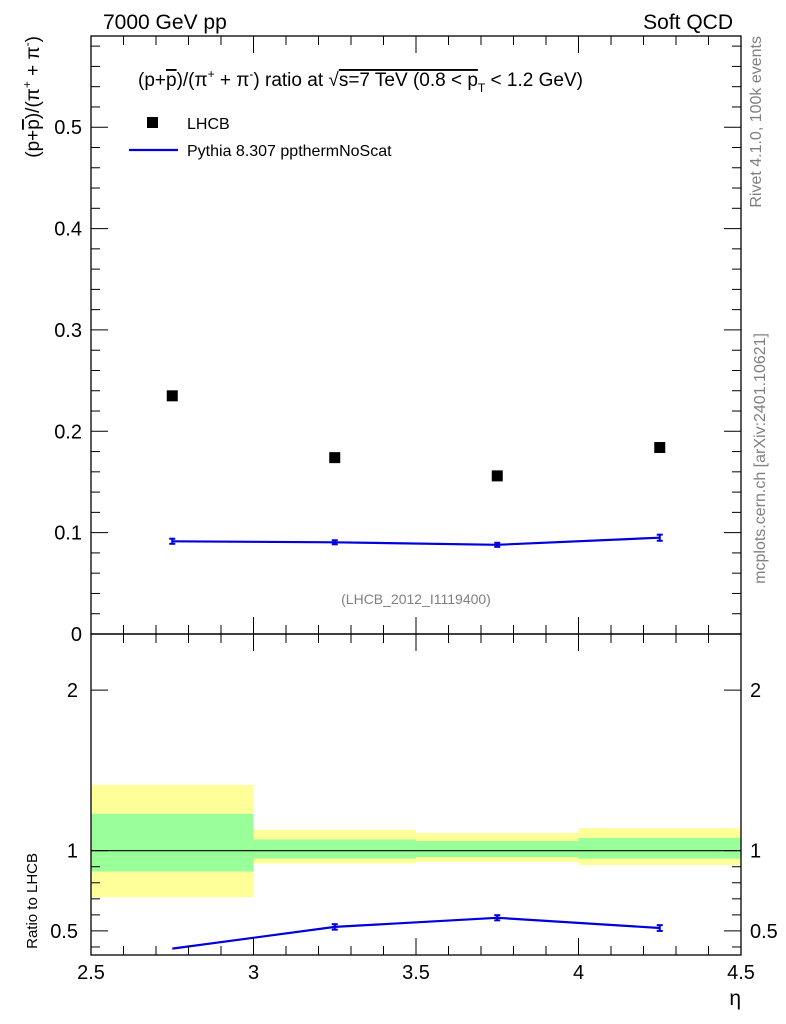 This screenshot has width=786, height=1024. Describe the element at coordinates (72, 691) in the screenshot. I see `ratio-y-tick-label-left: 2` at that location.